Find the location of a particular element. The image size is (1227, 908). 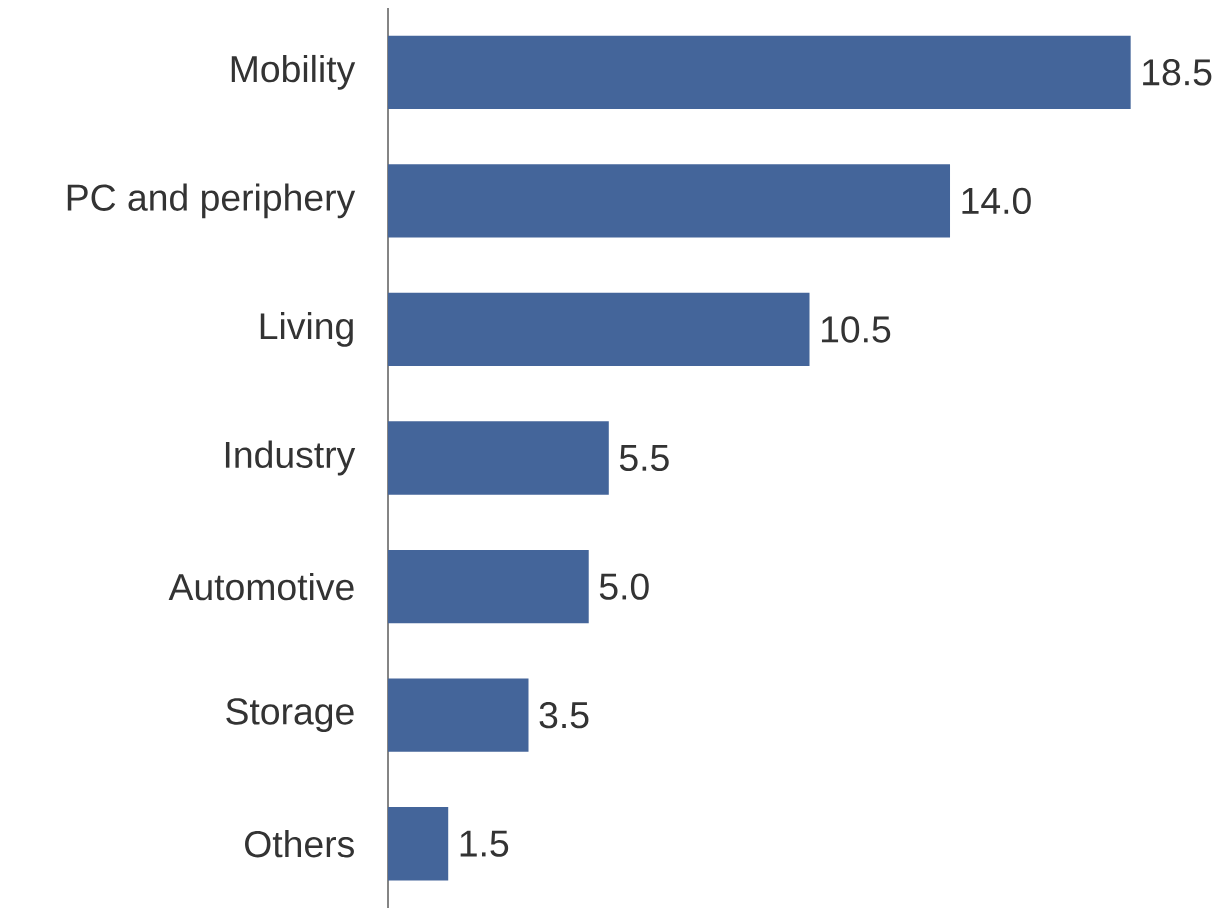

y-tick-label: PC and periphery is located at coordinates (211, 201).